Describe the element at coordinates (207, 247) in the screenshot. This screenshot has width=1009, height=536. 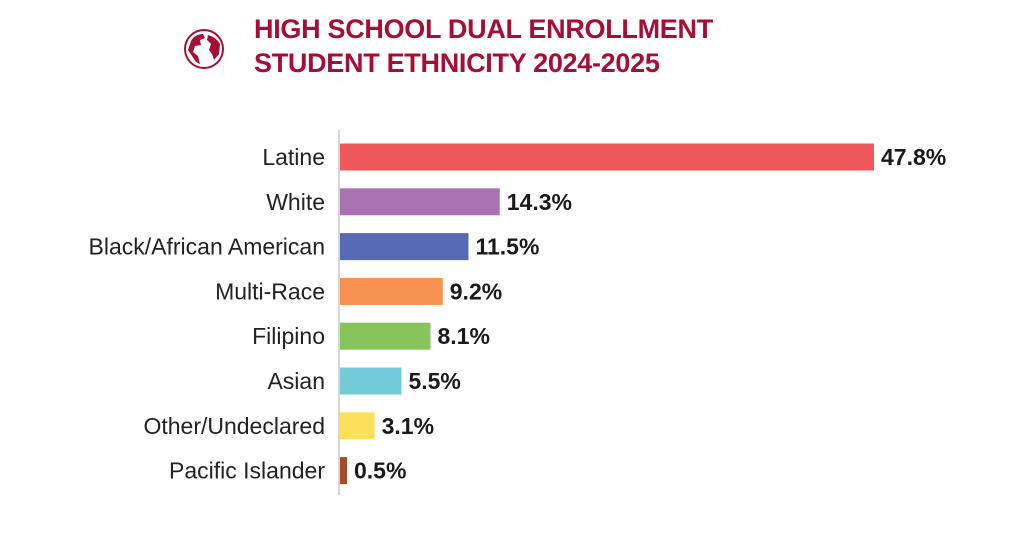
I see `category-label: Black/African American` at that location.